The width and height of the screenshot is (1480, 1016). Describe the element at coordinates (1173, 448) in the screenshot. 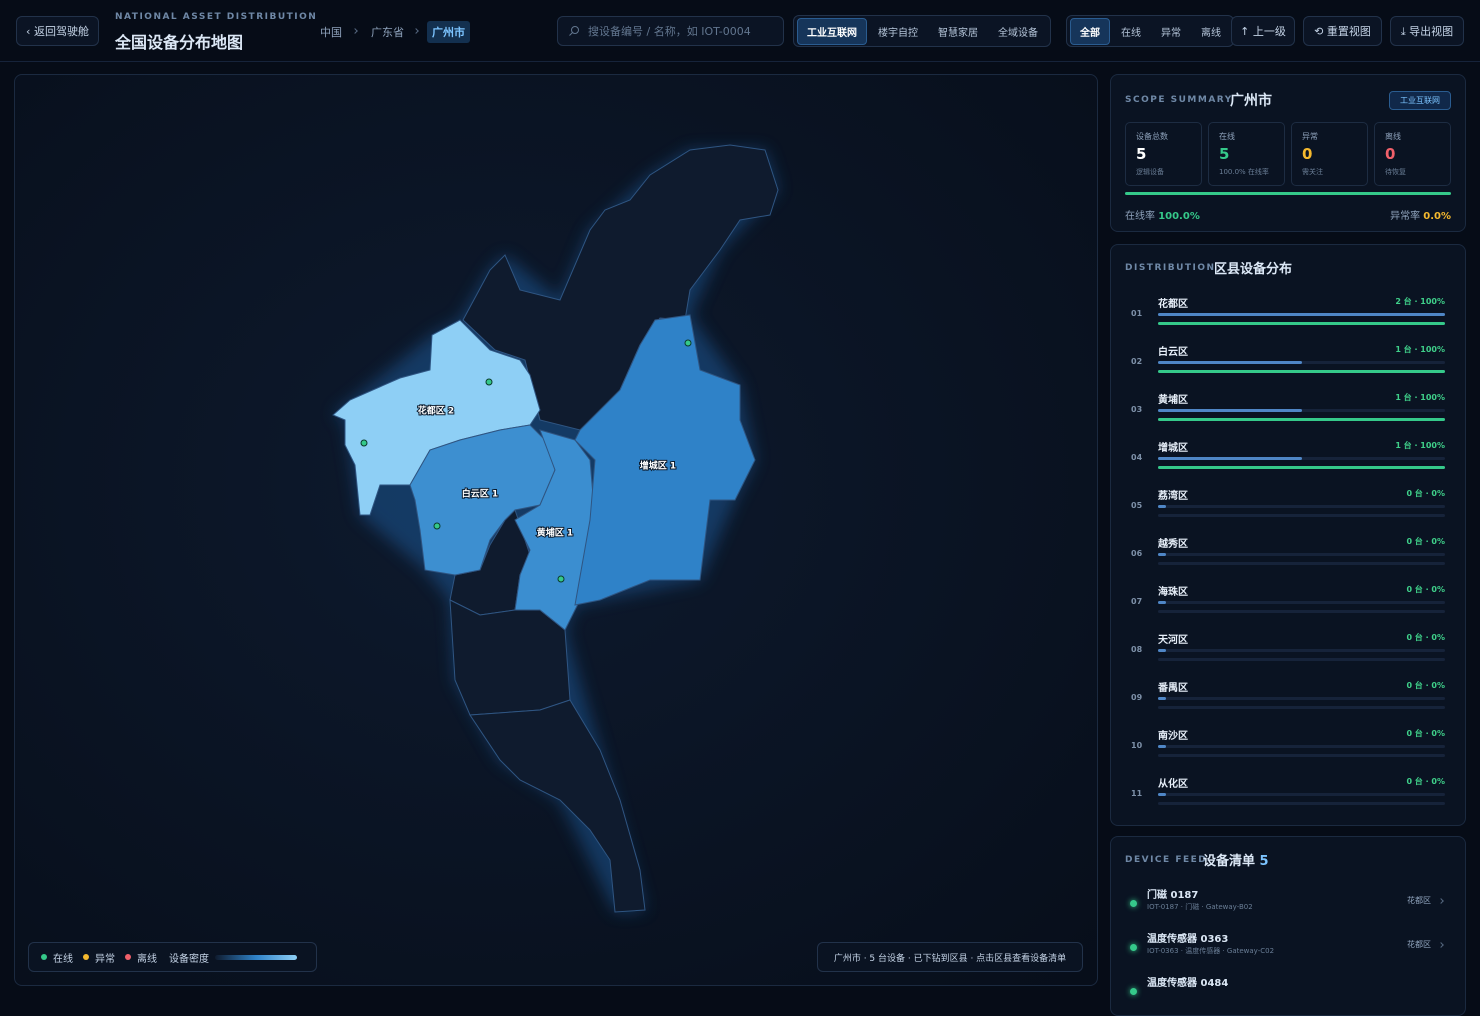

I see `district-name: 增城区` at that location.